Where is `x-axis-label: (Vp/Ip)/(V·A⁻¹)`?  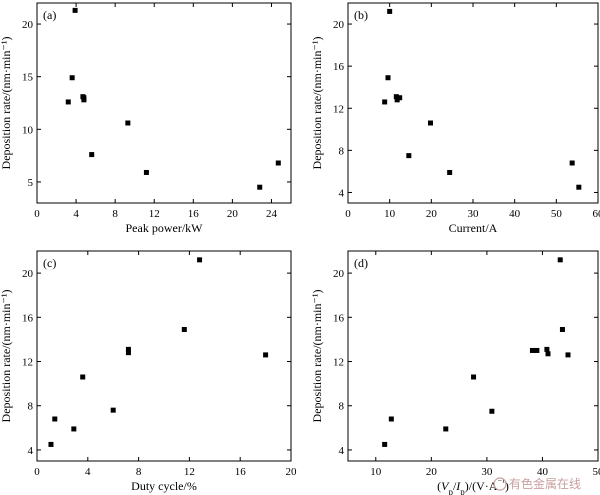 x-axis-label: (Vp/Ip)/(V·A⁻¹) is located at coordinates (473, 486).